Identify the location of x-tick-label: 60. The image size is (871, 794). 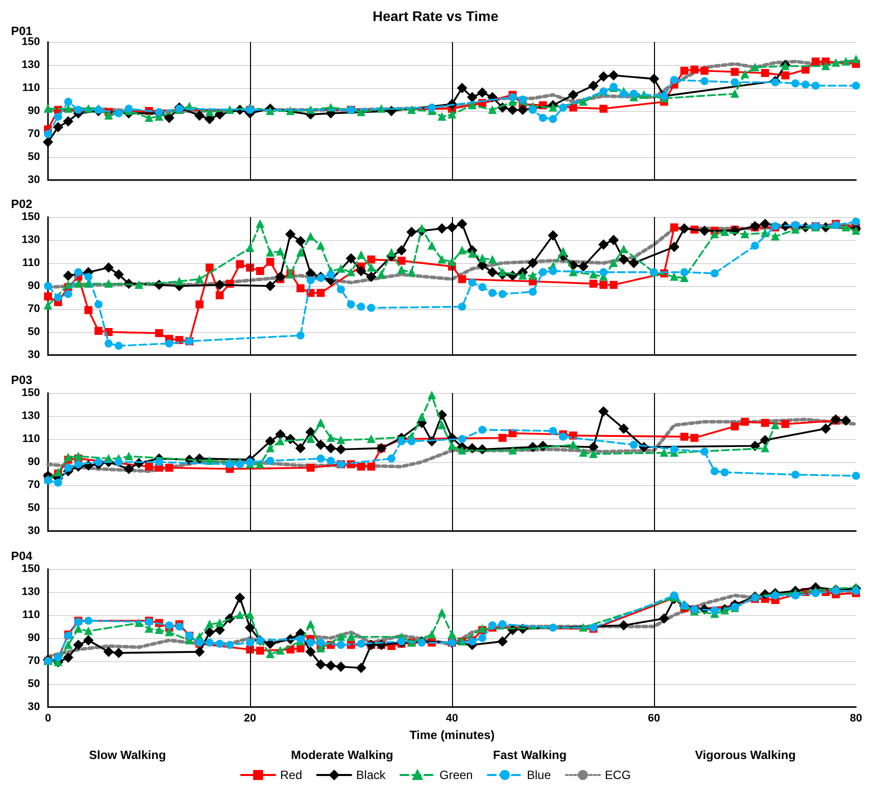
(654, 718).